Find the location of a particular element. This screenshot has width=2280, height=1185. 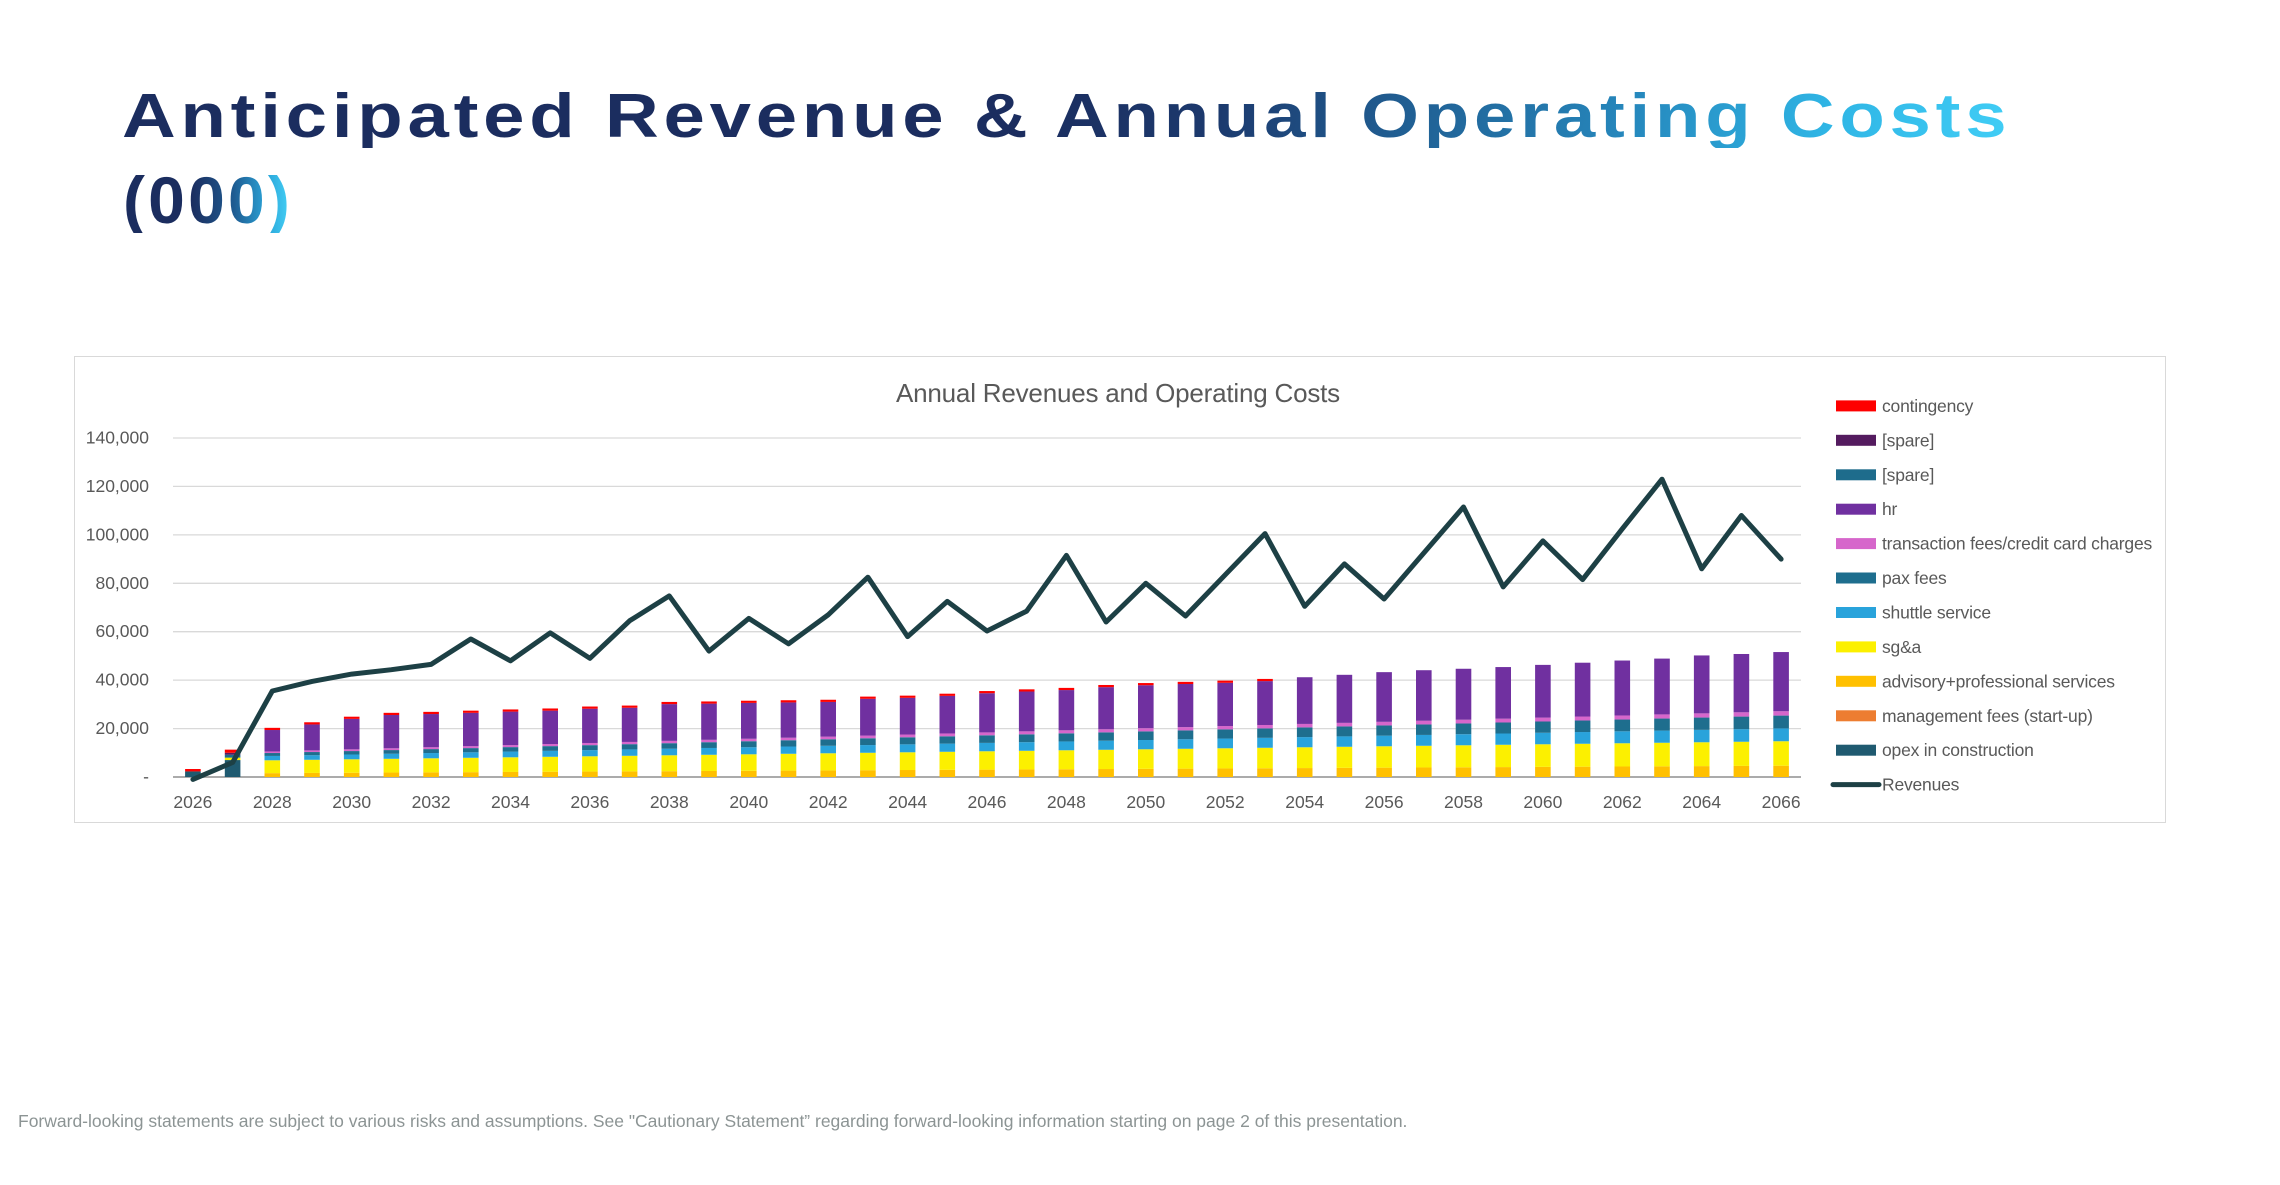

svg-text:transaction fees/credit card c: transaction fees/credit card charges is located at coordinates (2017, 544).